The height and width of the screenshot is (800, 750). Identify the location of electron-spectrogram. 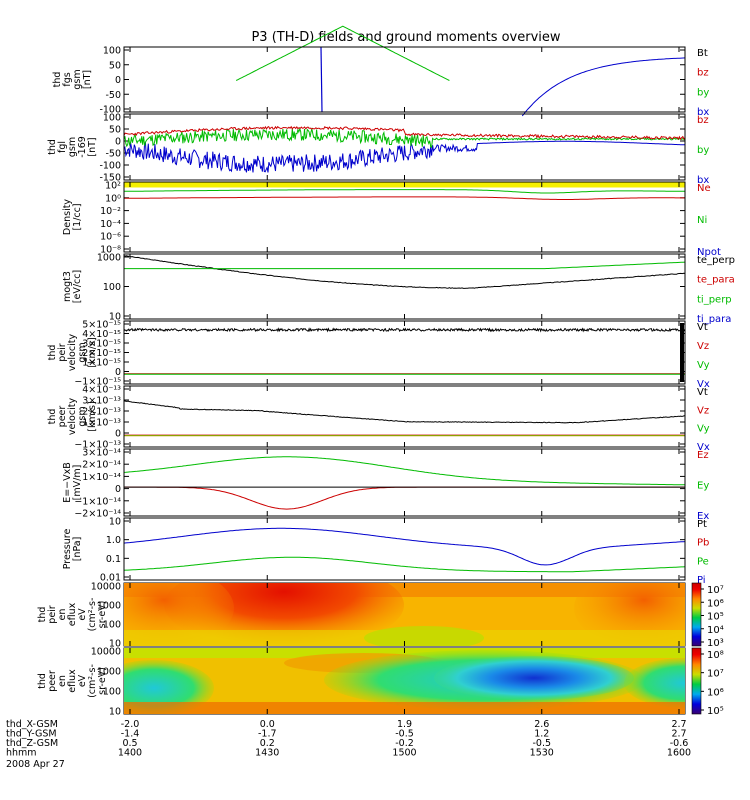
(404, 681).